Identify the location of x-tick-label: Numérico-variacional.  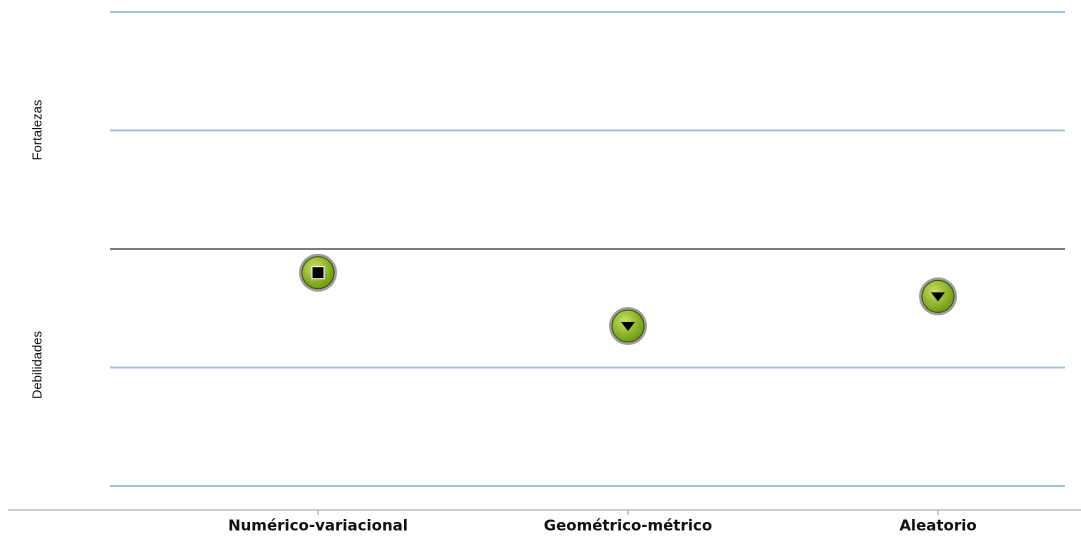
(318, 526).